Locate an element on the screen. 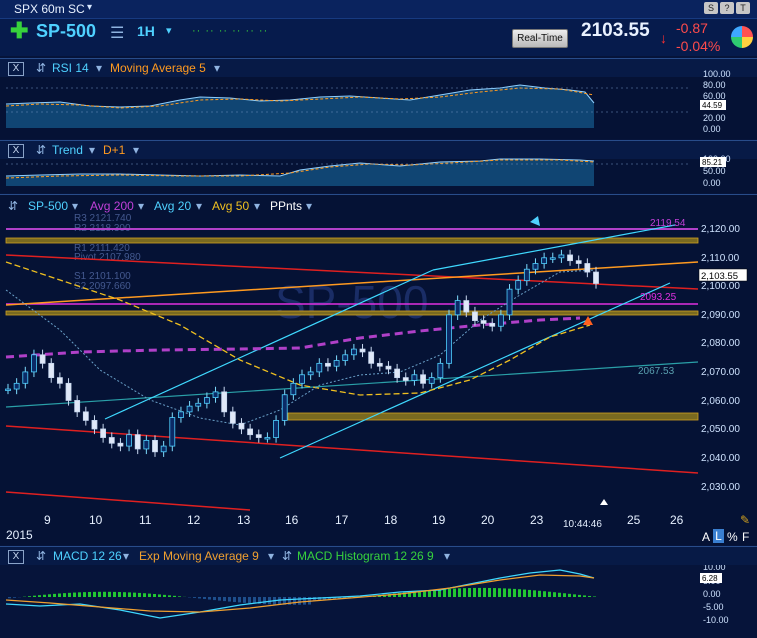 The image size is (757, 638). date-label: 20 is located at coordinates (488, 520).